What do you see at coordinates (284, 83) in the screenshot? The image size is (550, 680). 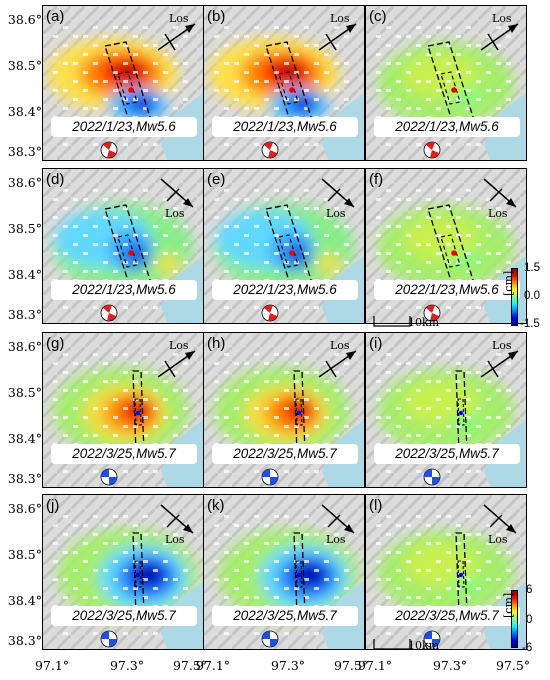 I see `map-panel-b: (b) Los 2022/1/23,Mw5.6` at bounding box center [284, 83].